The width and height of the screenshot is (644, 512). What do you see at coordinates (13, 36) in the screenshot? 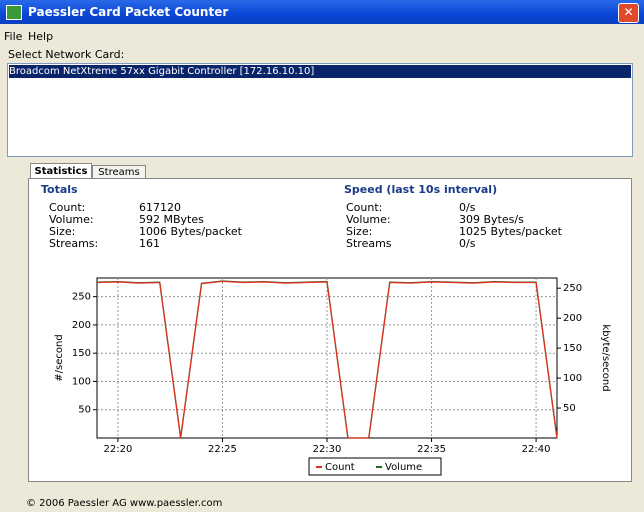
I see `menu-item: File` at bounding box center [13, 36].